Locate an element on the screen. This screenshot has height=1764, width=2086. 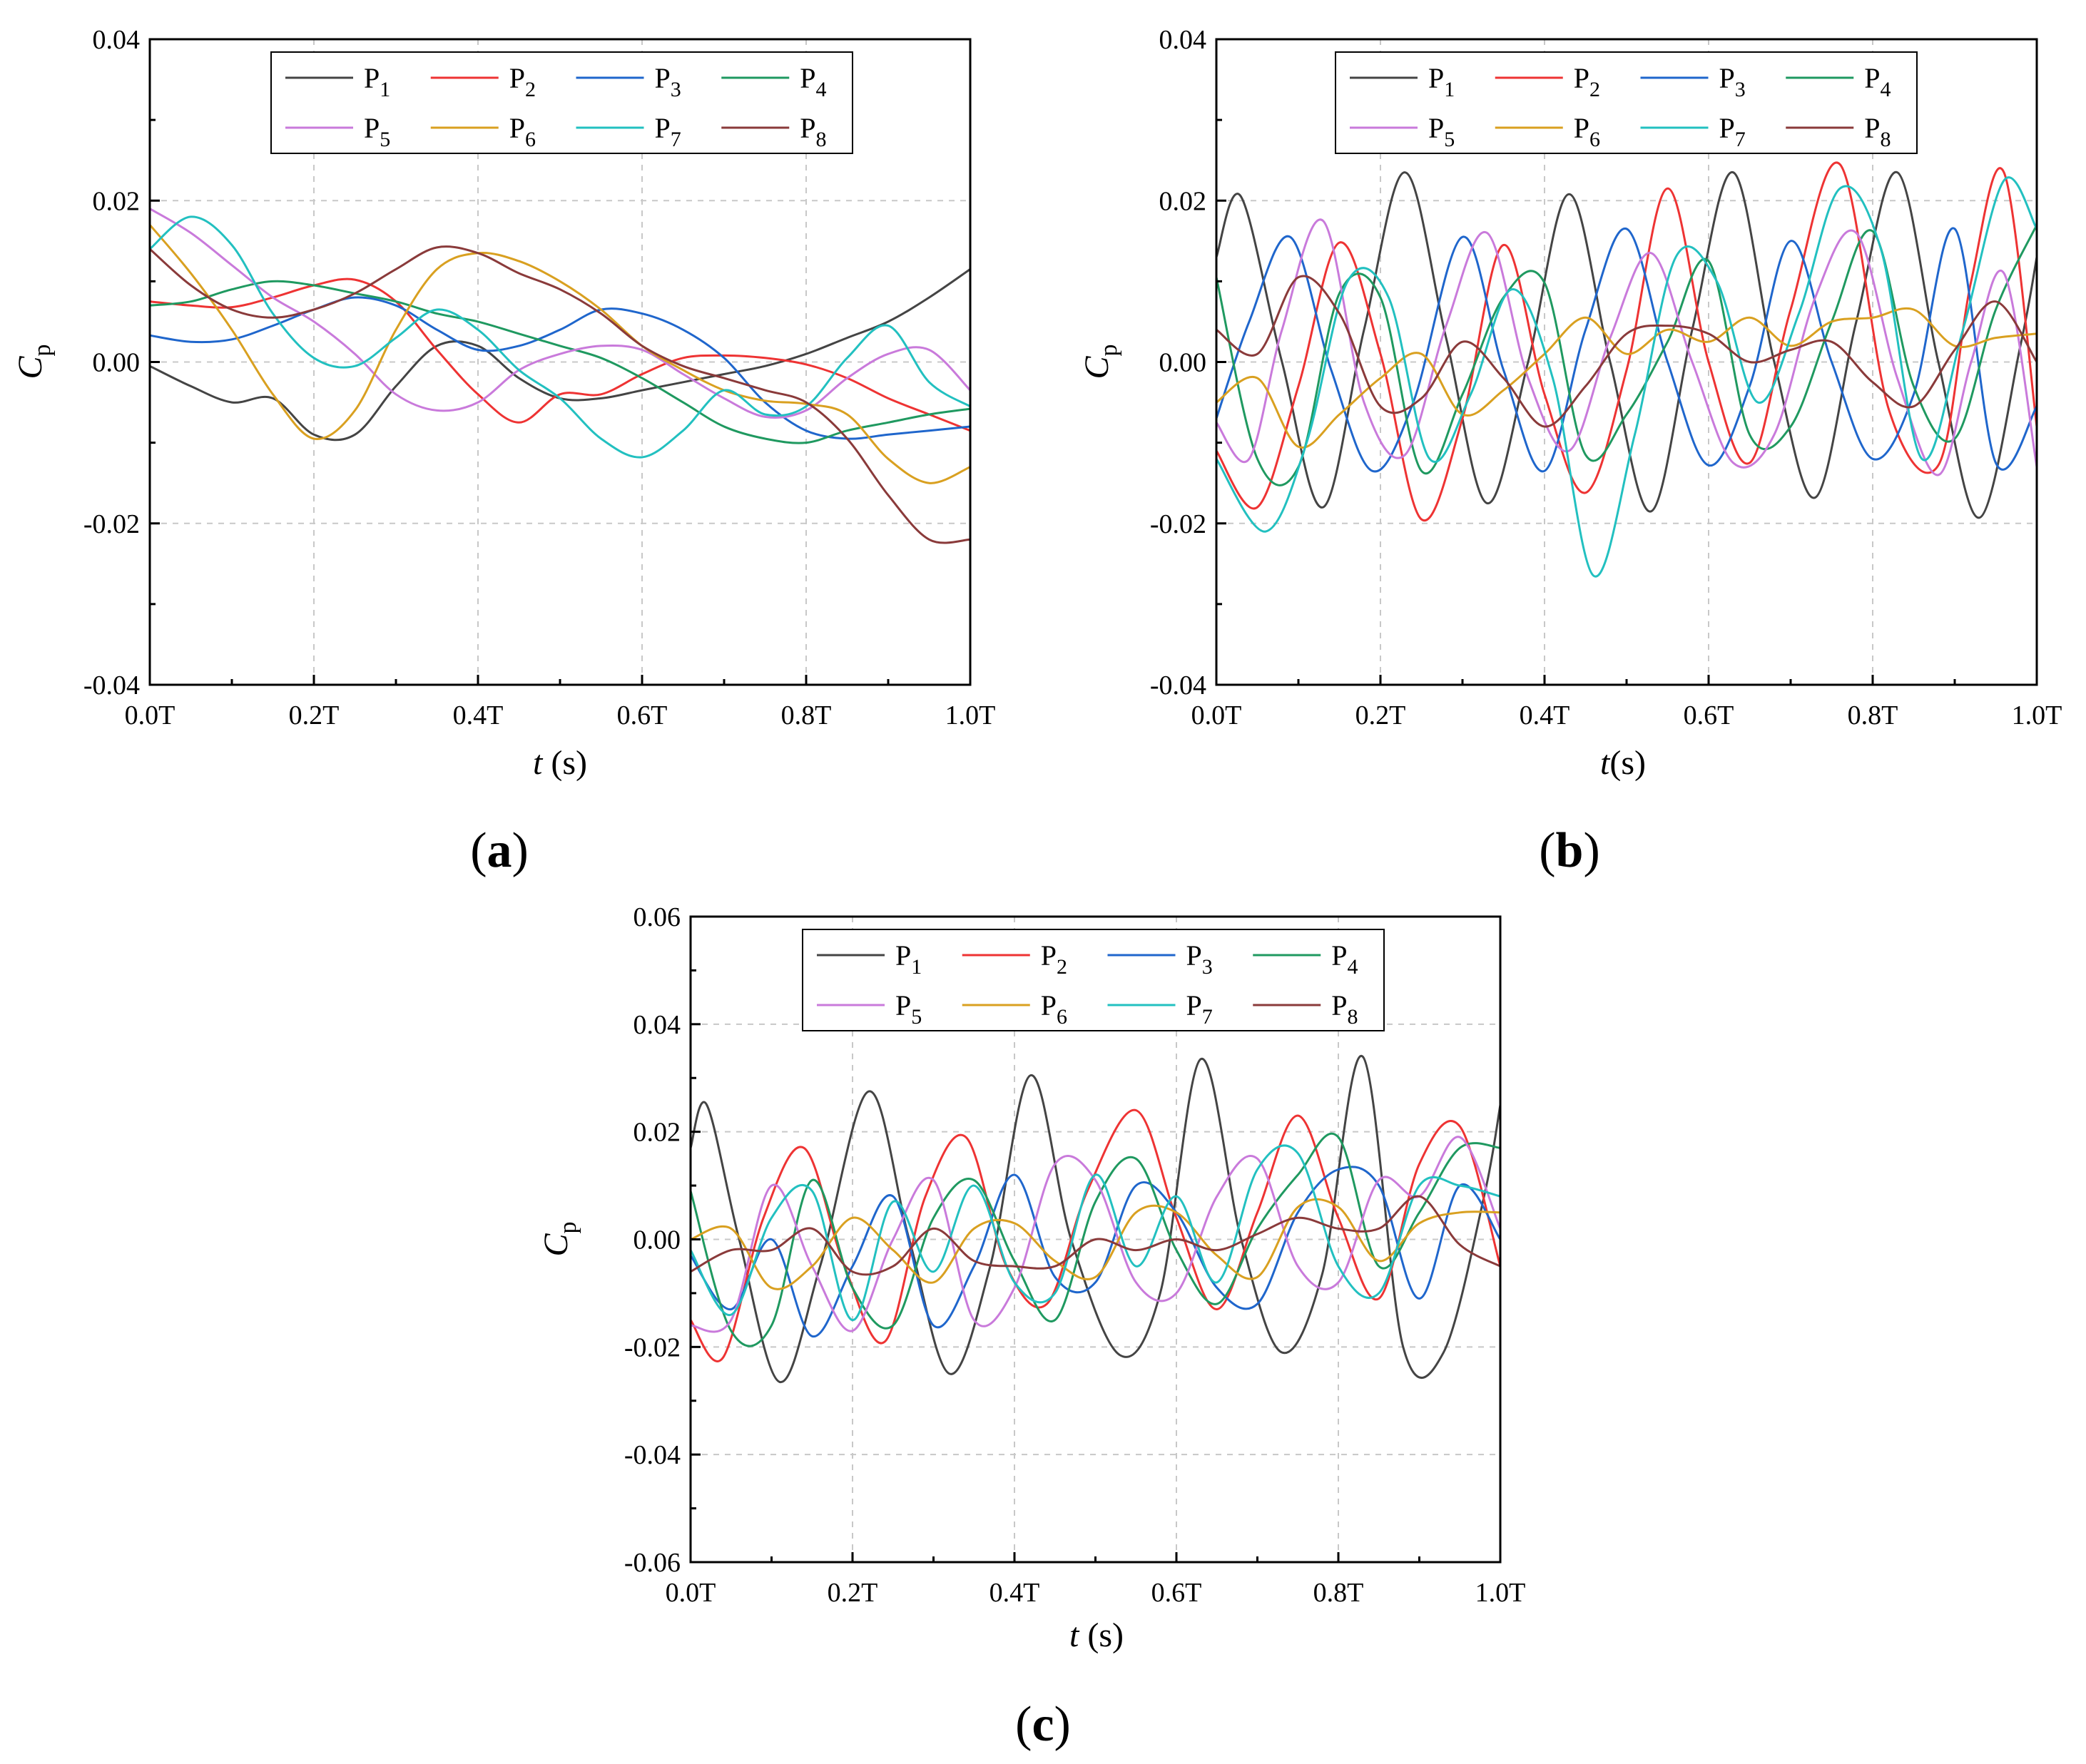
series-line-p3 is located at coordinates (1096, 1251).